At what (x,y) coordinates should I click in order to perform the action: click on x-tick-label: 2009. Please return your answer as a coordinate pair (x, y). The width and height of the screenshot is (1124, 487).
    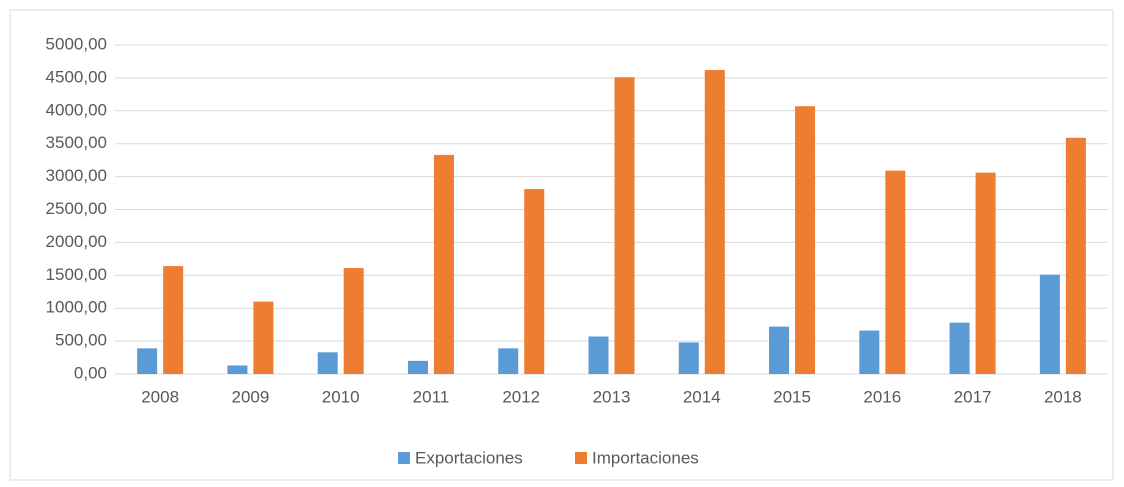
    Looking at the image, I should click on (250, 396).